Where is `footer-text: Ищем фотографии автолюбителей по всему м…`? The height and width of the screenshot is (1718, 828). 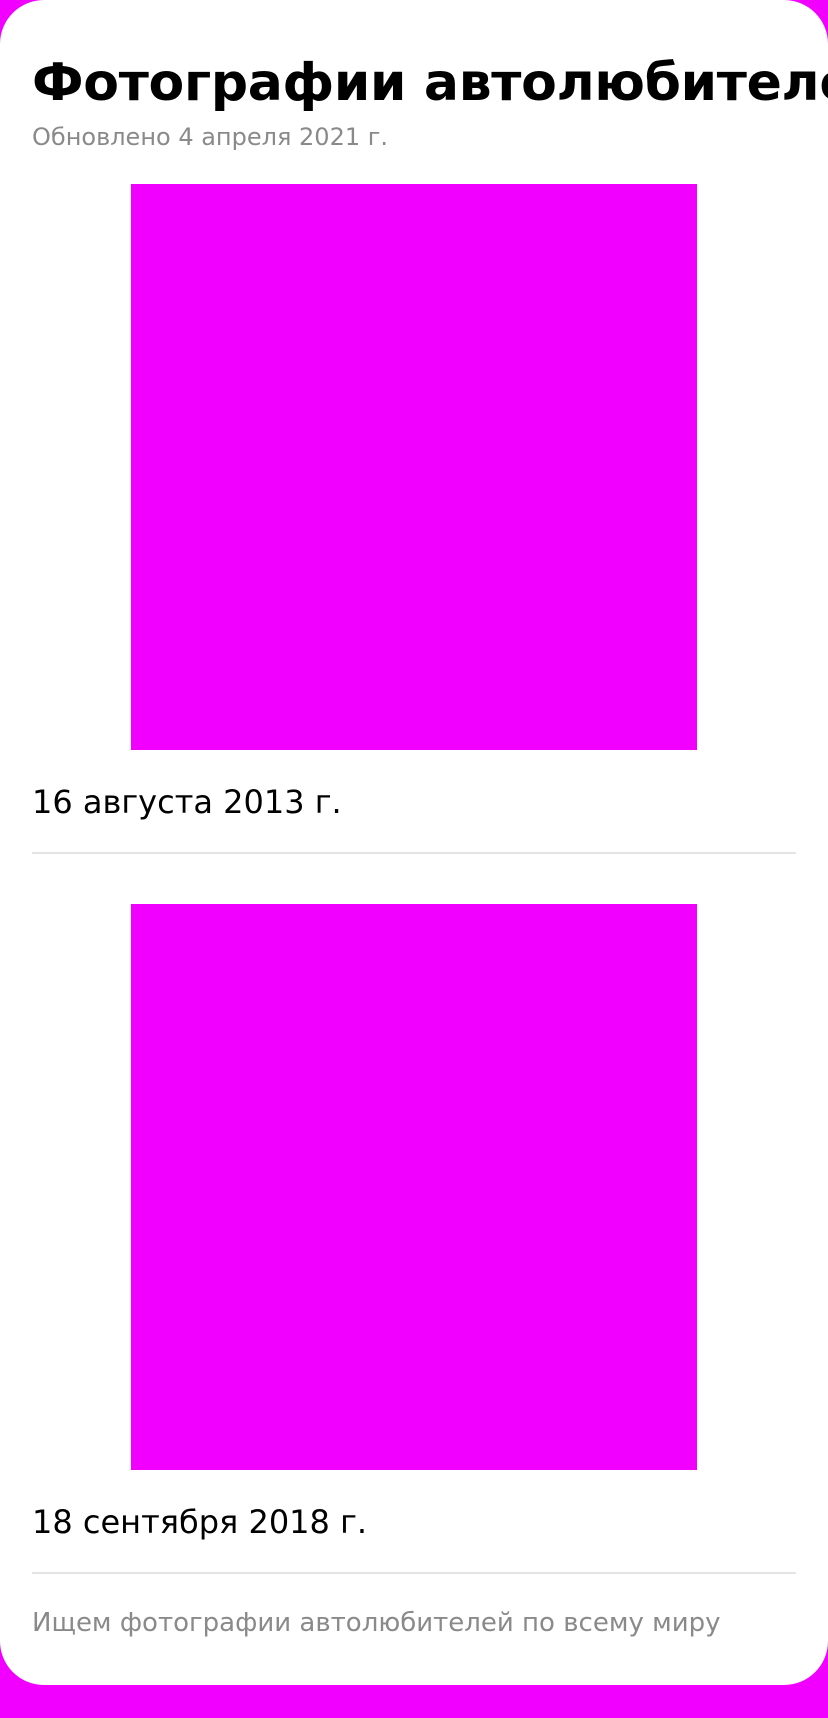
footer-text: Ищем фотографии автолюбителей по всему м… is located at coordinates (376, 1623).